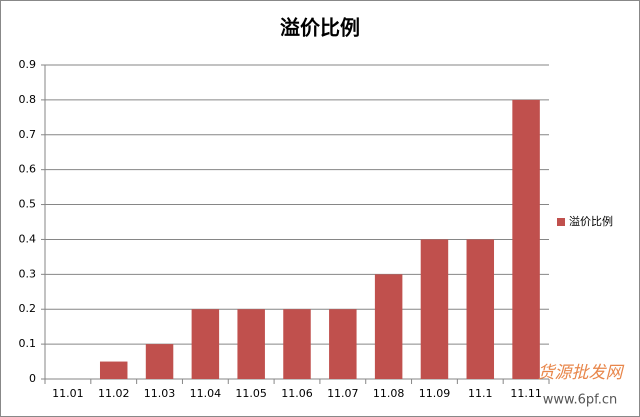 This screenshot has height=417, width=640. Describe the element at coordinates (580, 400) in the screenshot. I see `watermark: www.6pf.cn` at that location.